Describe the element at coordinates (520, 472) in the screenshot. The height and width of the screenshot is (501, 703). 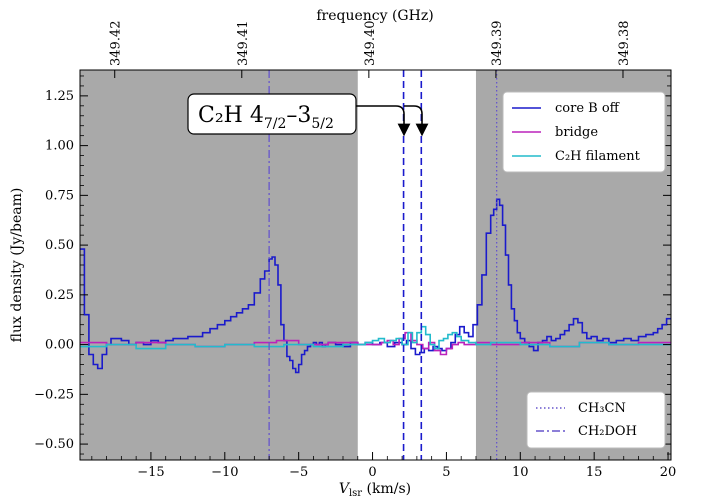
I see `x-tick-label: 10` at that location.